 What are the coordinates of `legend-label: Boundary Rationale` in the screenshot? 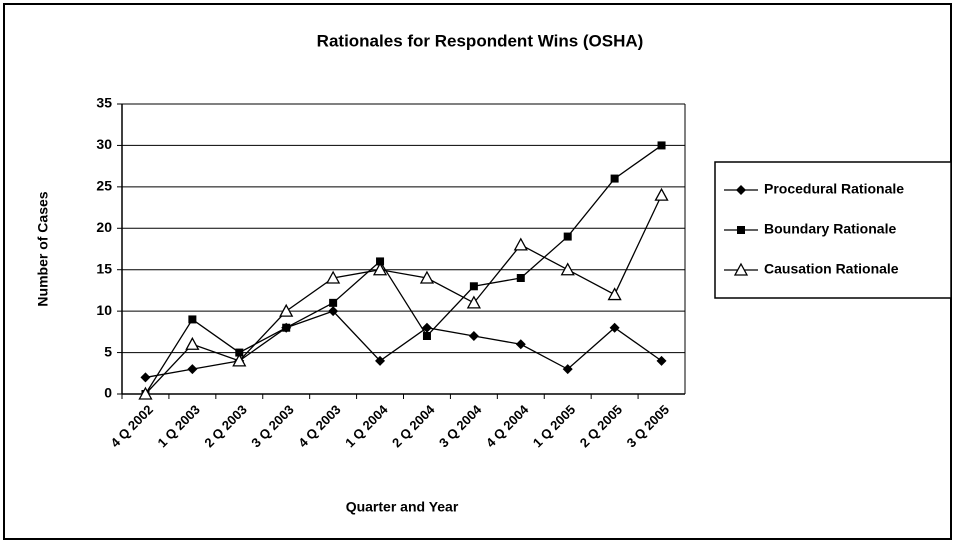 It's located at (830, 229).